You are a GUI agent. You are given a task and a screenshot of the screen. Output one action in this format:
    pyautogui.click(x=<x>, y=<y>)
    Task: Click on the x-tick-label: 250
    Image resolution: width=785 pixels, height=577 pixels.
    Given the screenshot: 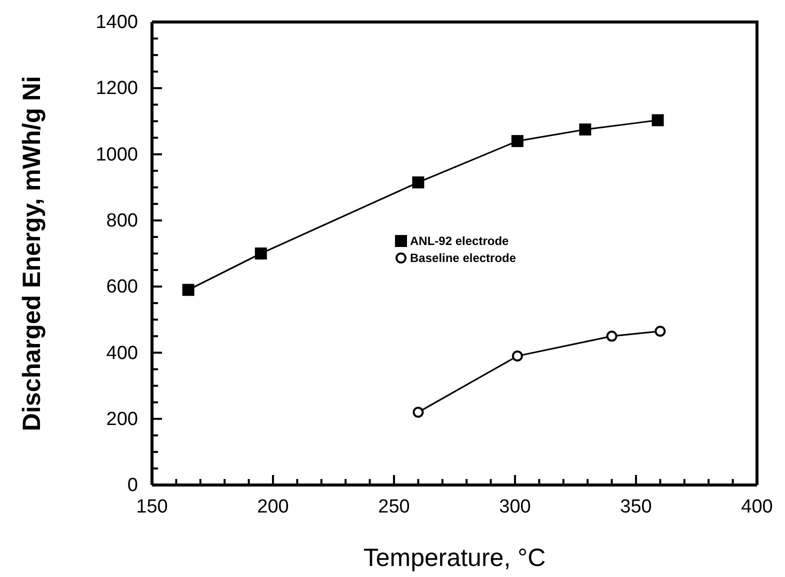 What is the action you would take?
    pyautogui.click(x=394, y=507)
    